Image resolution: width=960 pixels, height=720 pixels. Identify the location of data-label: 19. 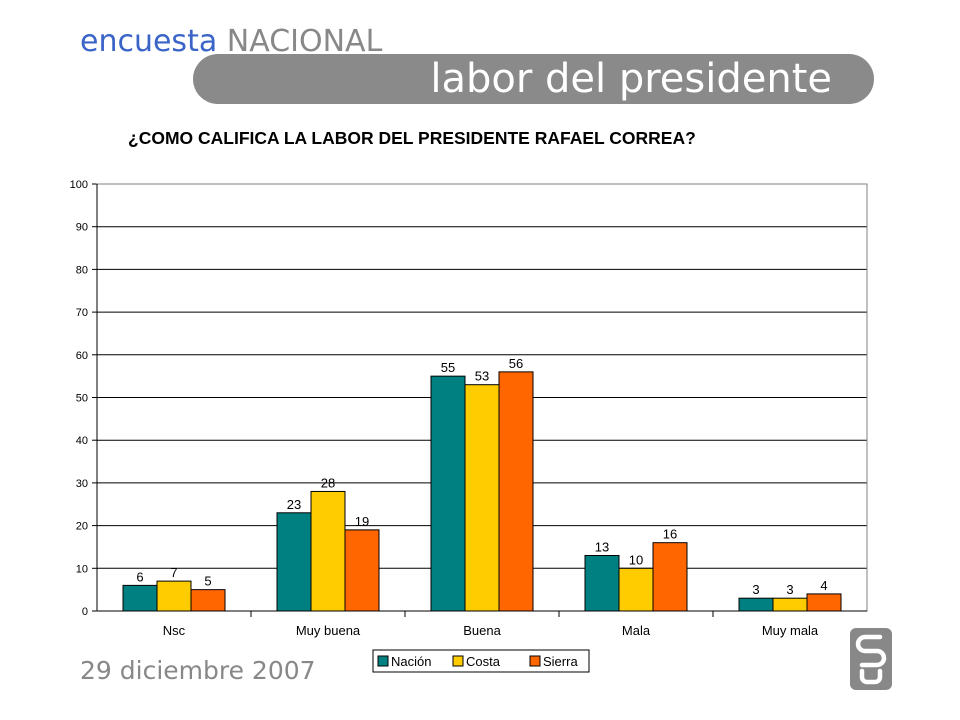
(362, 521).